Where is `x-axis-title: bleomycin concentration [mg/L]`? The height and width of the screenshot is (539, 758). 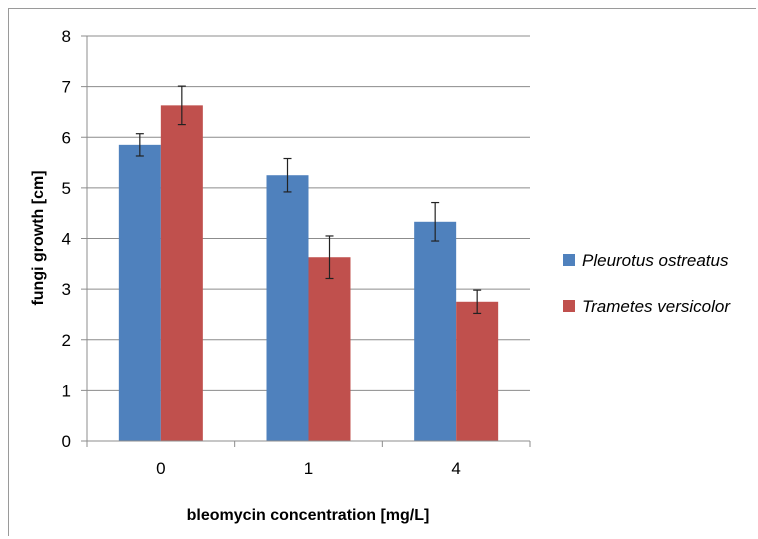
x-axis-title: bleomycin concentration [mg/L] is located at coordinates (308, 515).